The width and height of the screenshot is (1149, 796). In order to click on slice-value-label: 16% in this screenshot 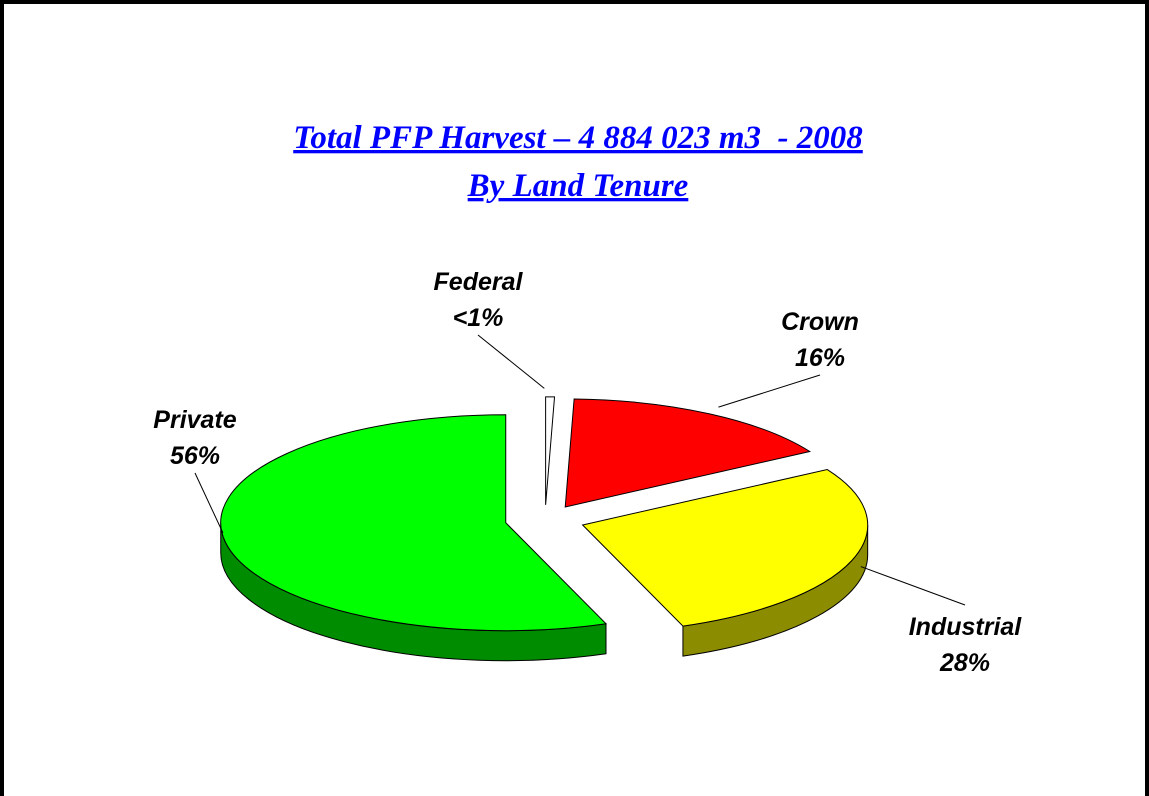, I will do `click(820, 358)`.